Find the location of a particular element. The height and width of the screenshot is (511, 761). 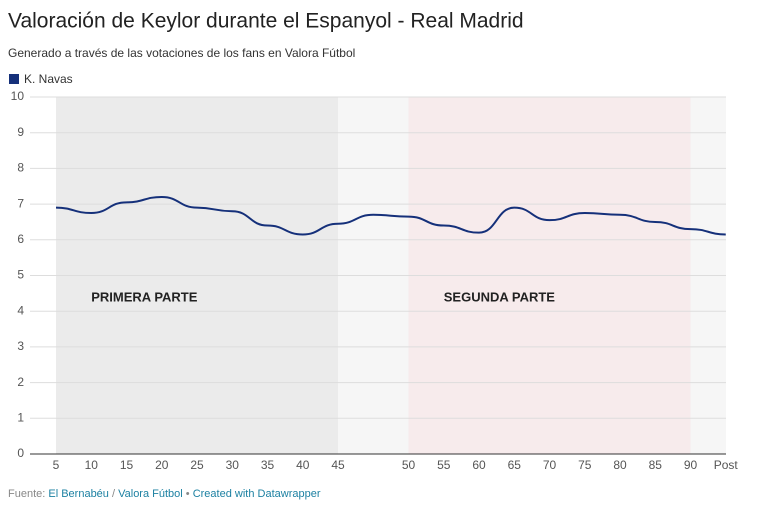

x-tick-label: Post is located at coordinates (726, 465).